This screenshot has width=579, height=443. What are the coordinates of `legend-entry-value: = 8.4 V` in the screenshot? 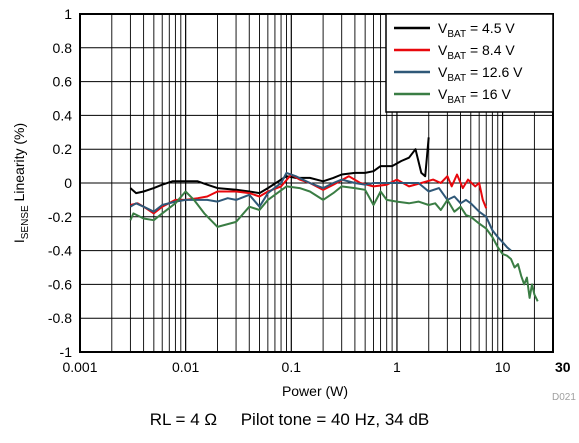 It's located at (490, 50).